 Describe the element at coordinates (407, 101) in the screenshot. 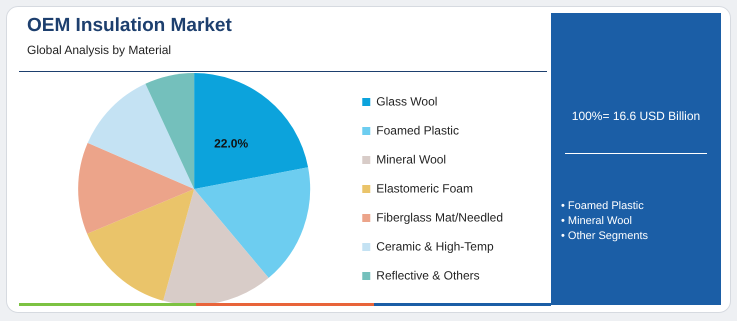

I see `legend-label: Glass Wool` at that location.